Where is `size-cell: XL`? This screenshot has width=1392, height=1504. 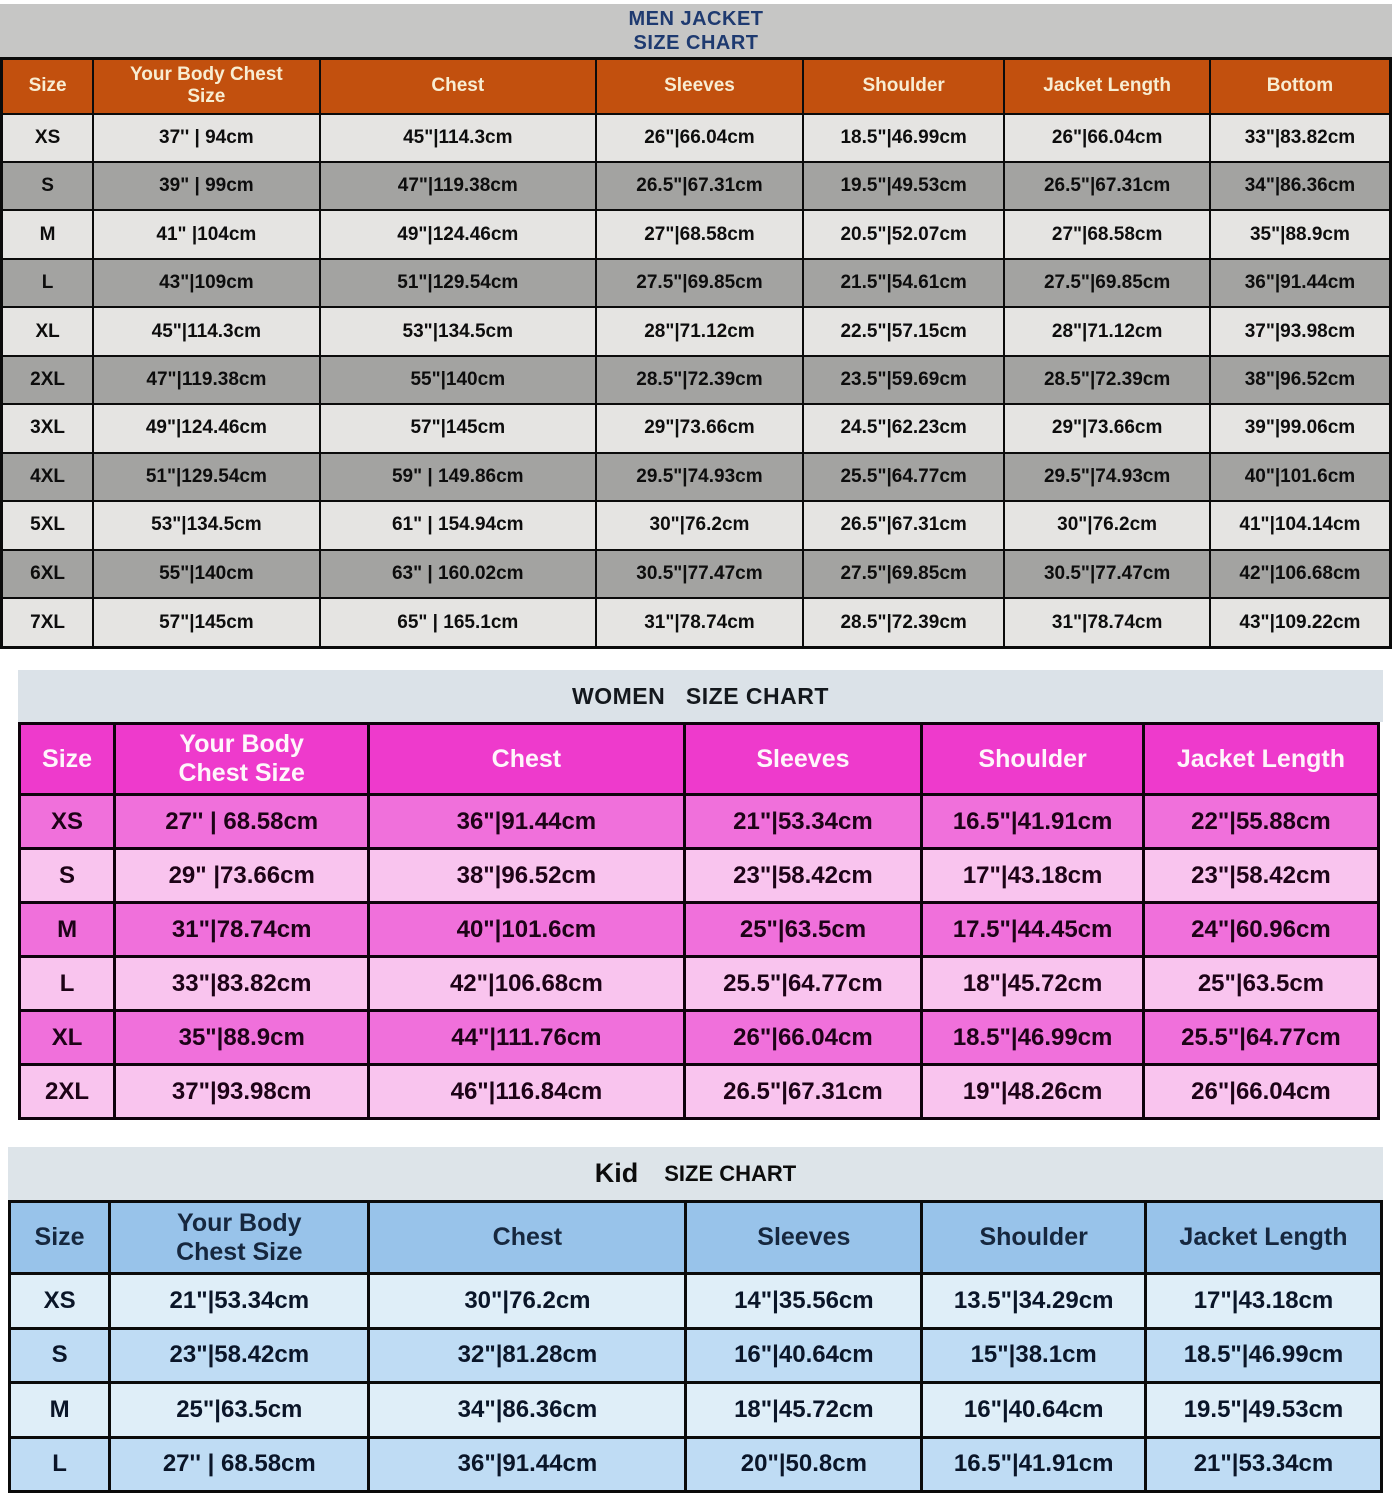 size-cell: XL is located at coordinates (47, 331).